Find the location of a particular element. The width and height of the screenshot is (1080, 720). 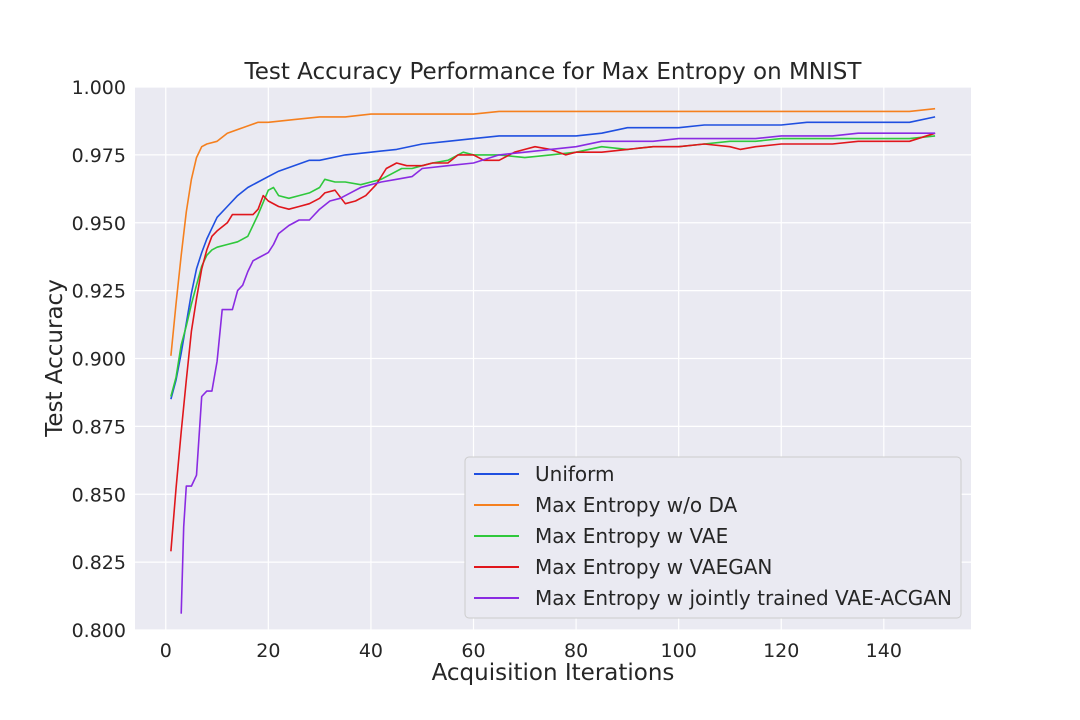

legend-label: Max Entropy w jointly trained VAE-ACGAN is located at coordinates (743, 598).